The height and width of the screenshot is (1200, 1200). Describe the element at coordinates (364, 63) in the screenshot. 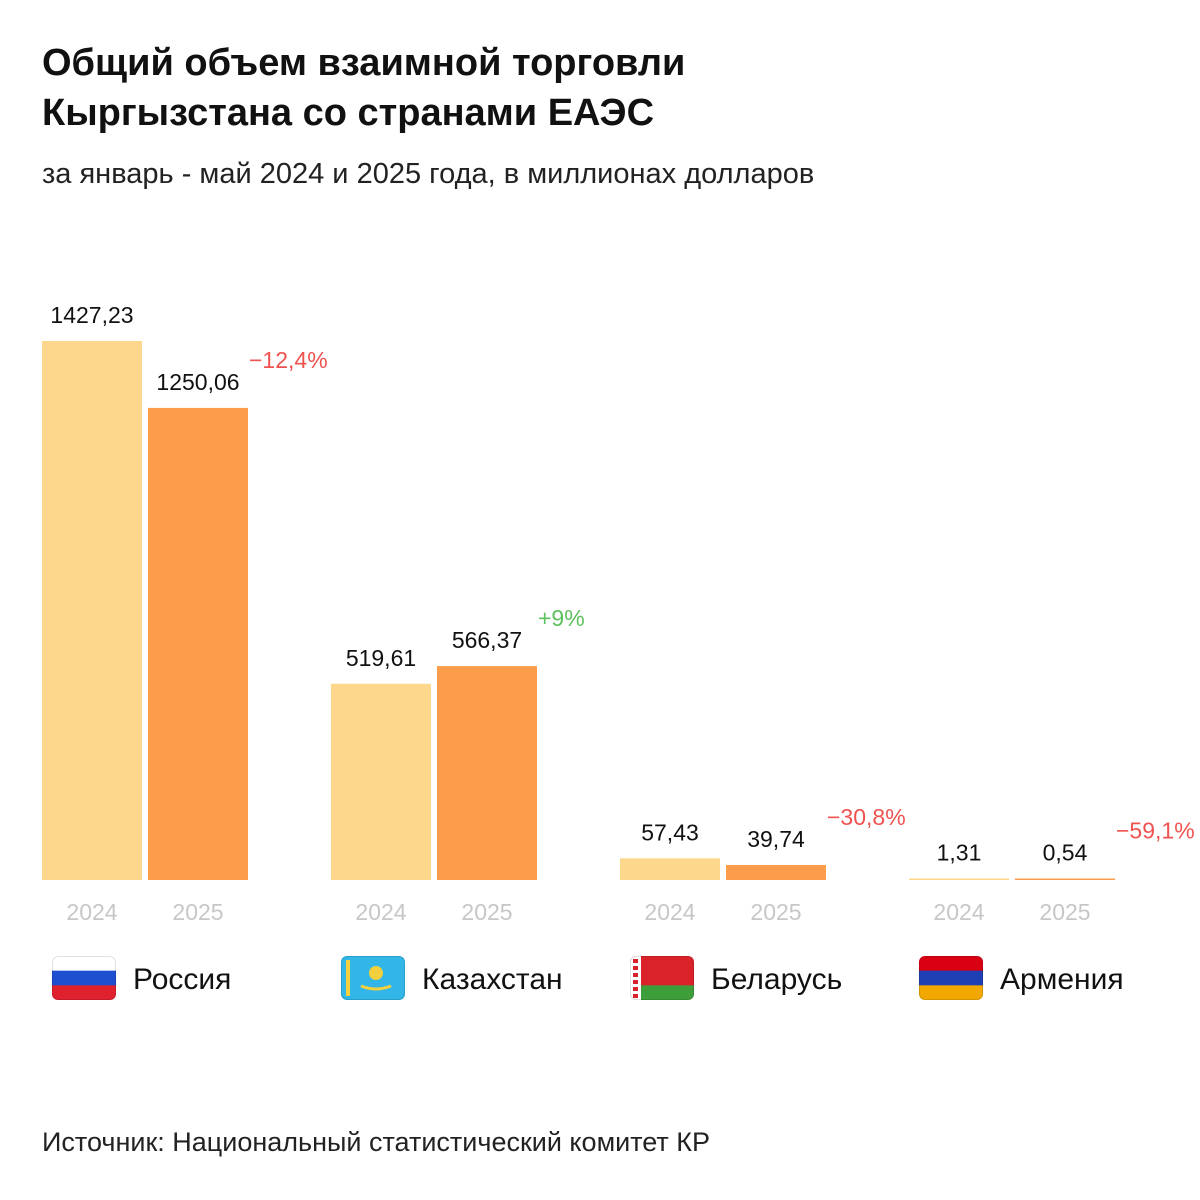

I see `chart-title-line-1: Общий объем взаимной торговли` at that location.